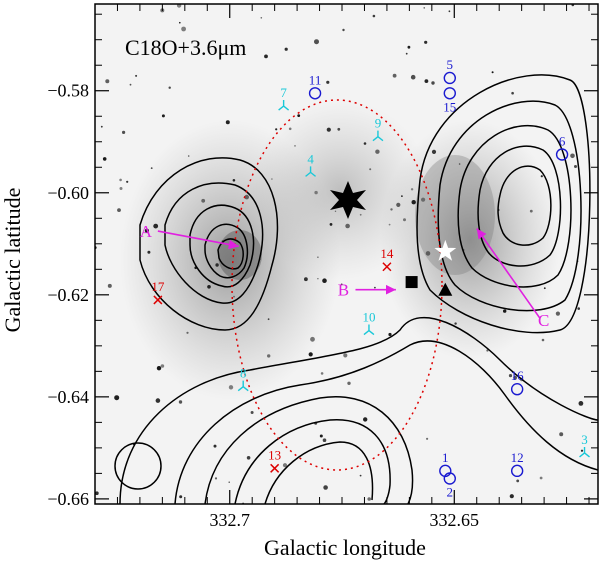 This screenshot has width=600, height=571. I want to click on source-label-17: 17, so click(158, 286).